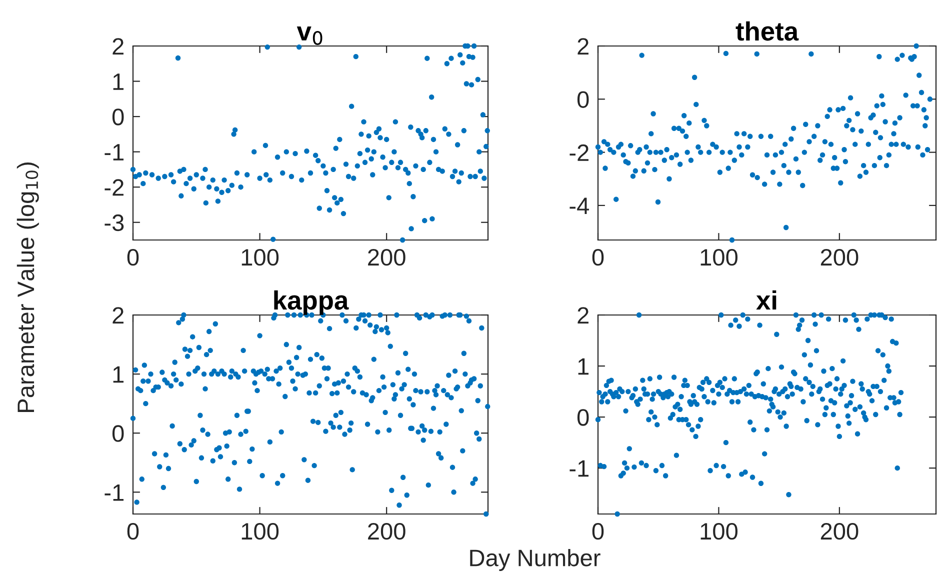  What do you see at coordinates (535, 560) in the screenshot?
I see `x-axis-title: Day Number` at bounding box center [535, 560].